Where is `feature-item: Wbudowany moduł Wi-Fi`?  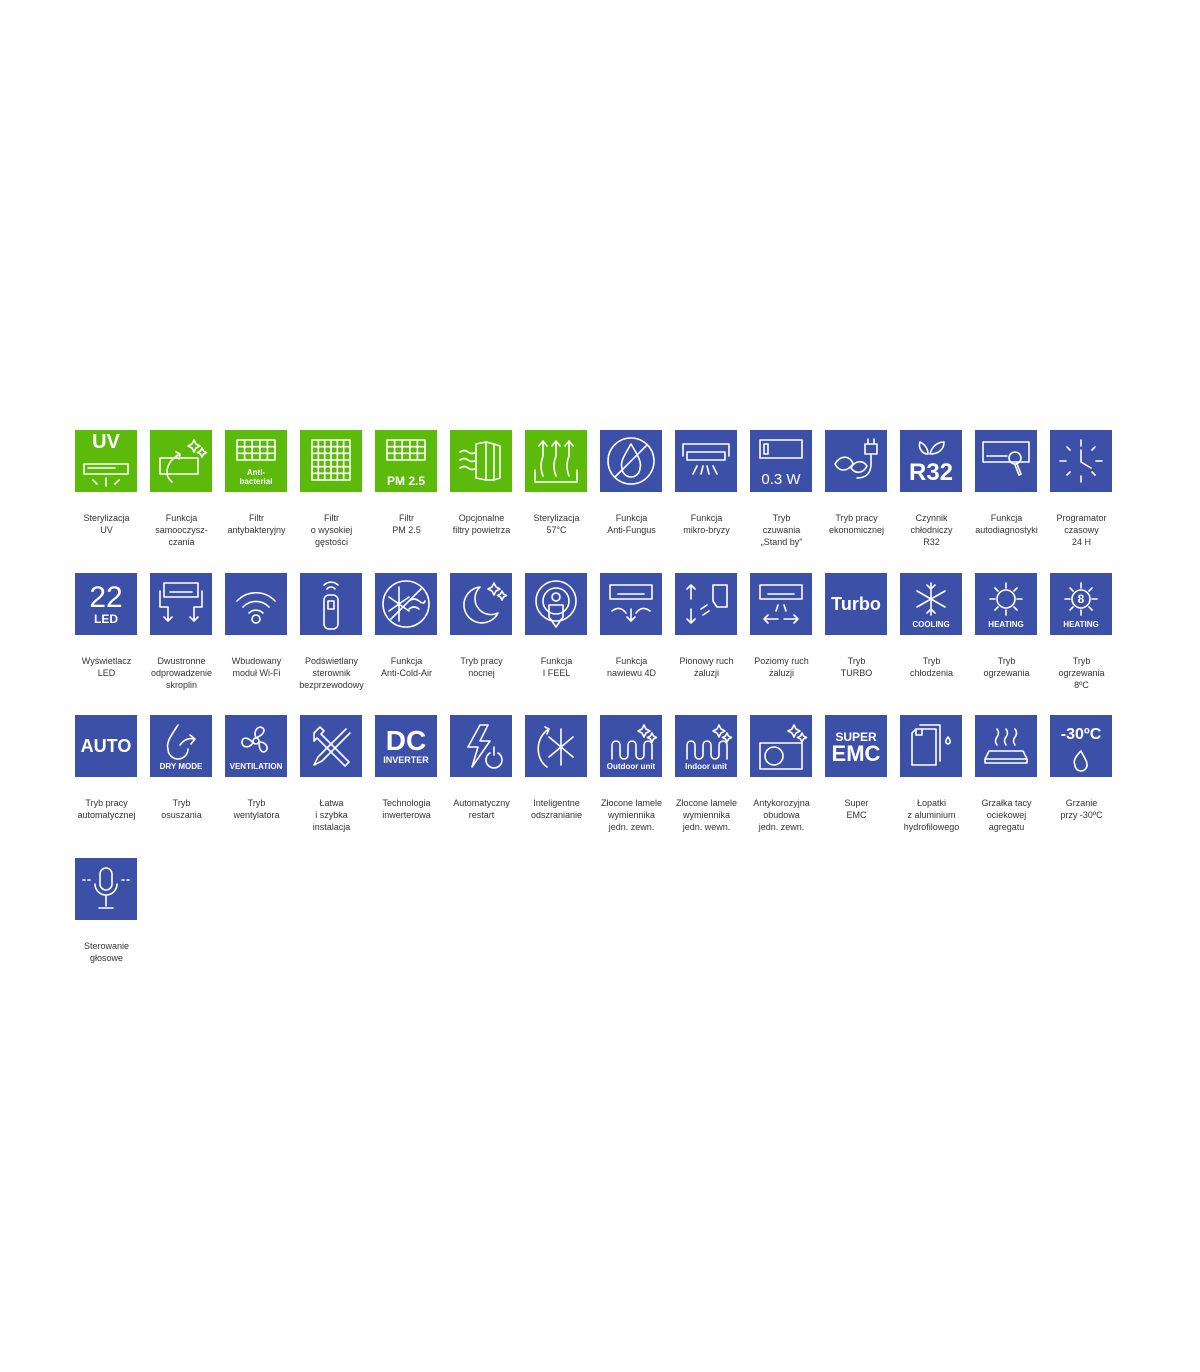 feature-item: Wbudowany moduł Wi-Fi is located at coordinates (262, 625).